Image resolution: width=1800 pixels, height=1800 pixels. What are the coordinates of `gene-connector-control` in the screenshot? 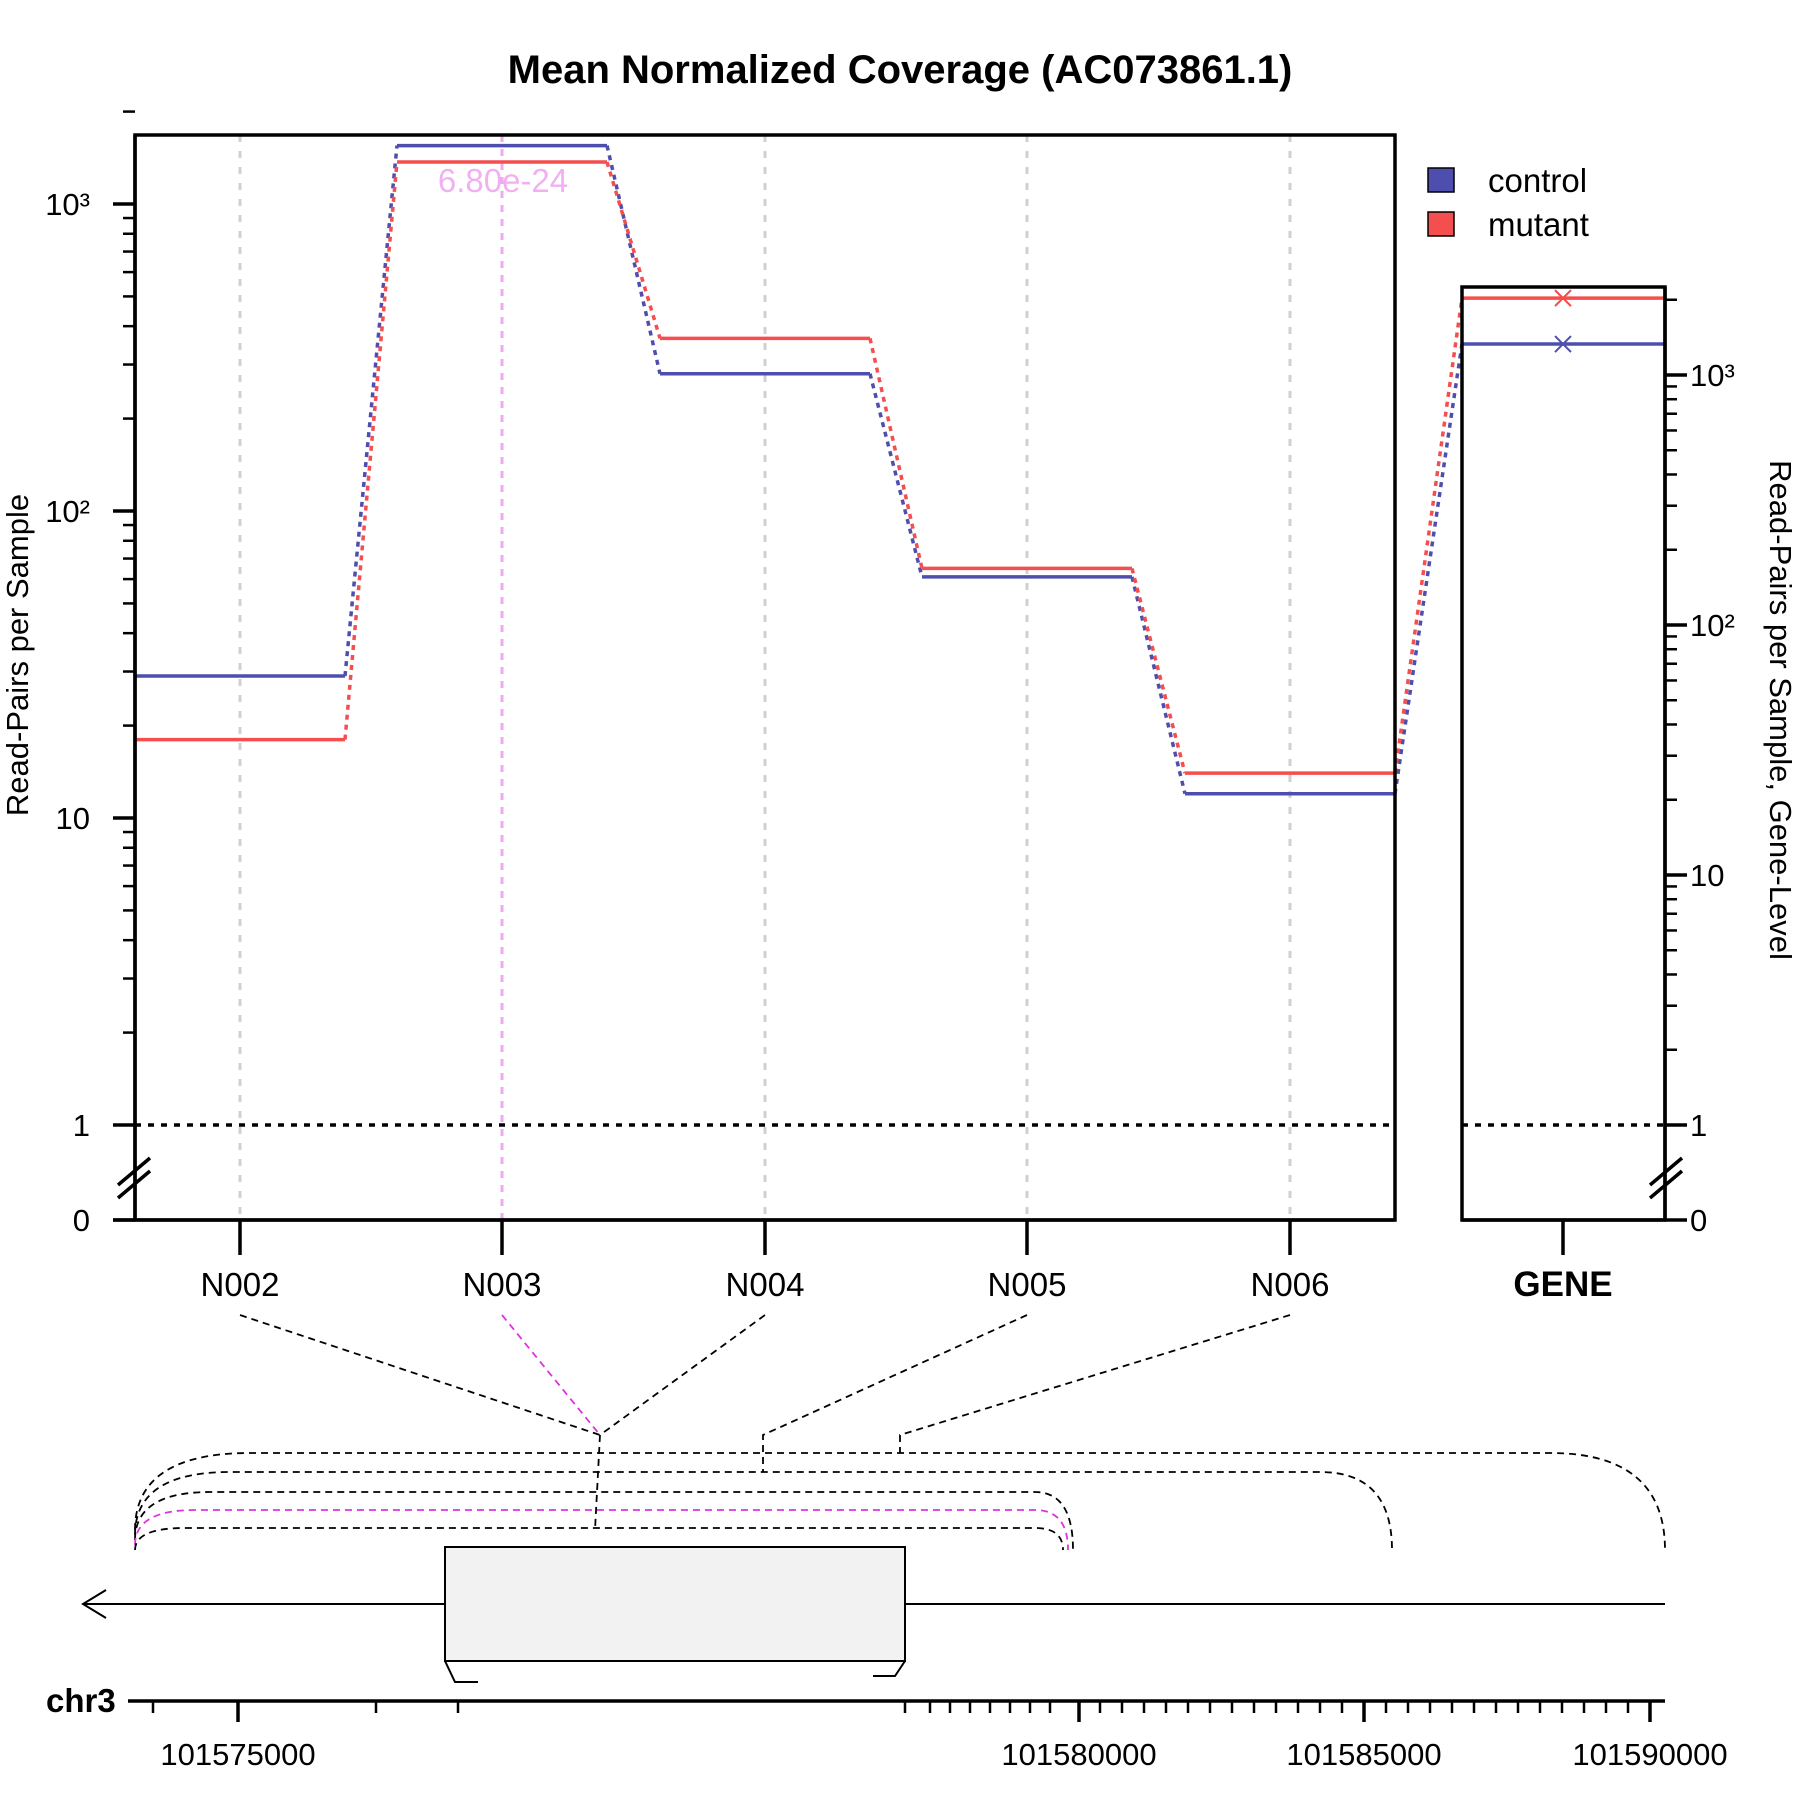 It's located at (1428, 568).